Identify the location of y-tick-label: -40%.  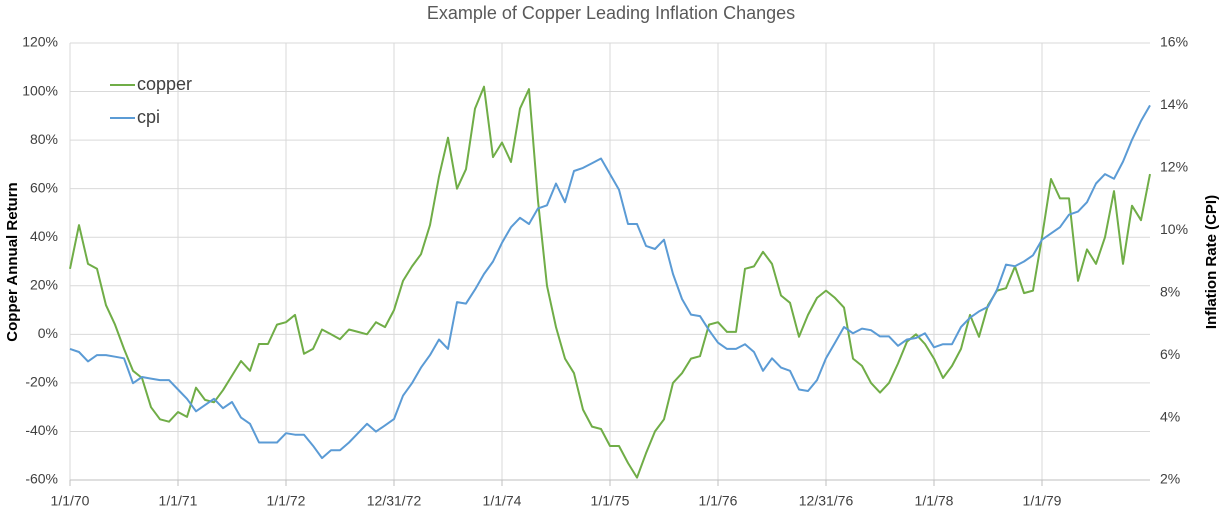
(41, 430).